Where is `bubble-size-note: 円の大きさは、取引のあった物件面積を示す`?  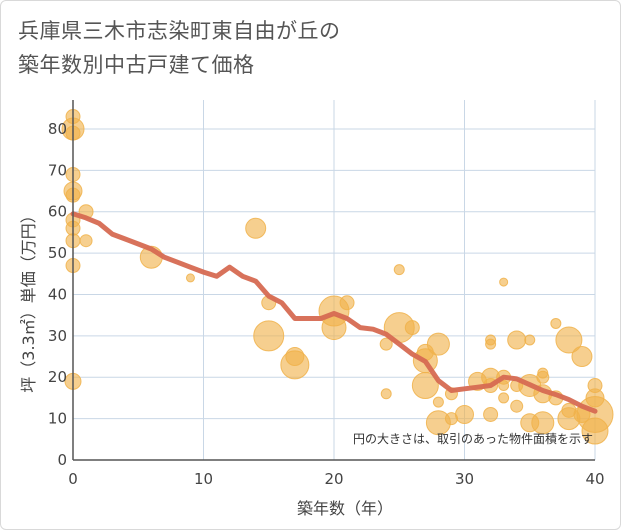
bubble-size-note: 円の大きさは、取引のあった物件面積を示す is located at coordinates (473, 438).